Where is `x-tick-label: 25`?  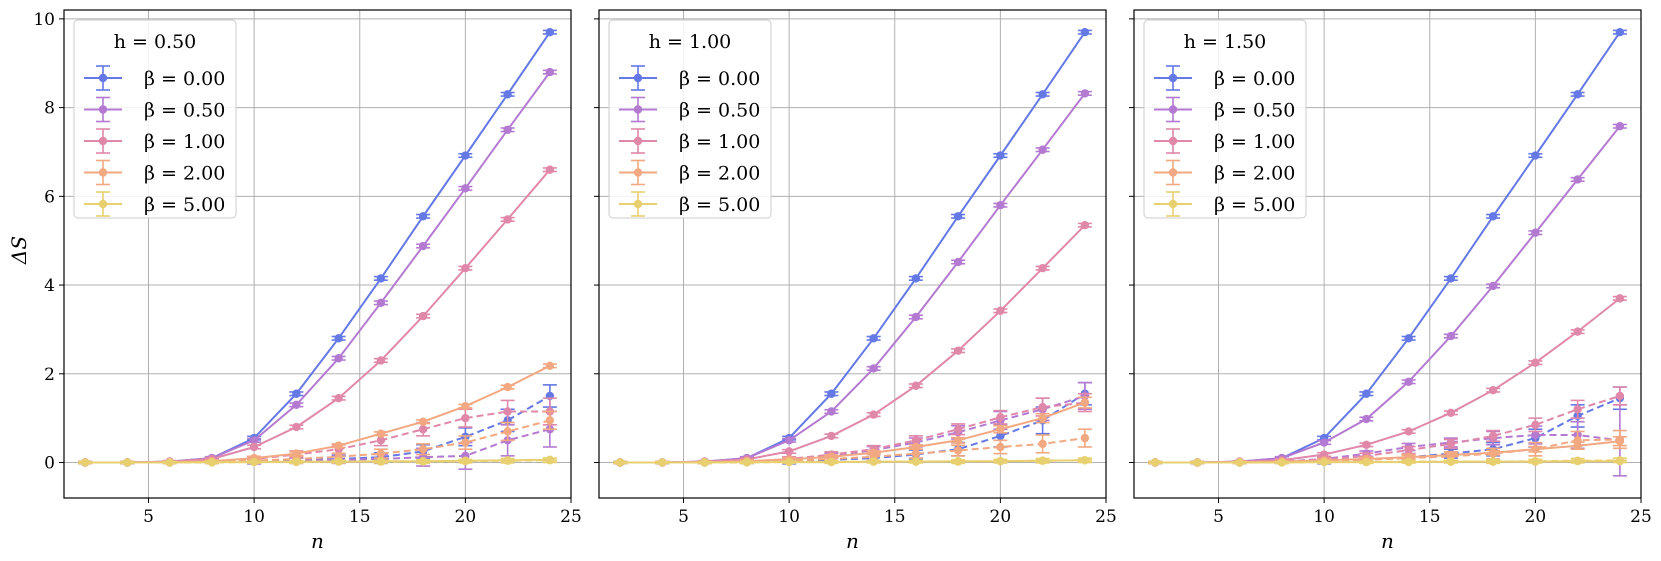 x-tick-label: 25 is located at coordinates (571, 517).